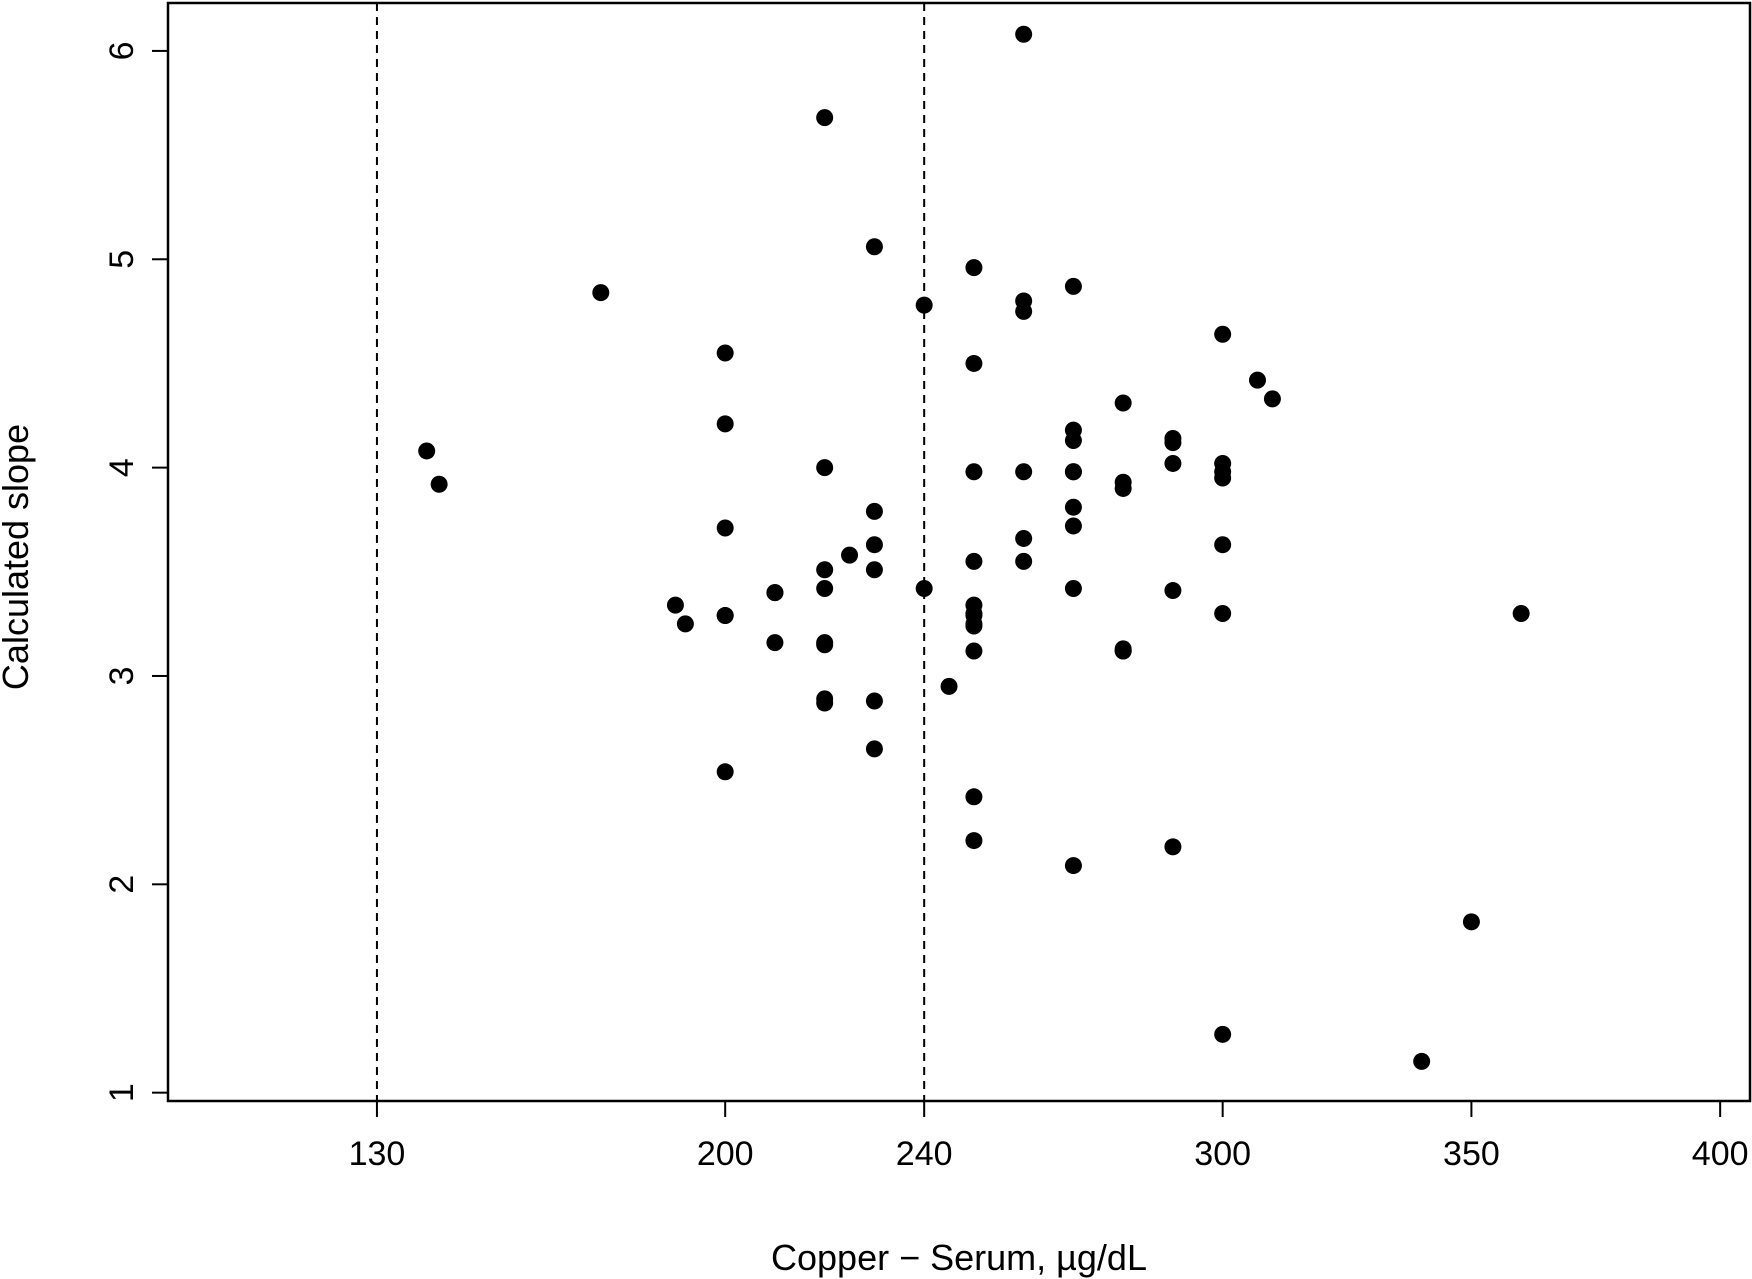  I want to click on x-tick-label: 240, so click(924, 1154).